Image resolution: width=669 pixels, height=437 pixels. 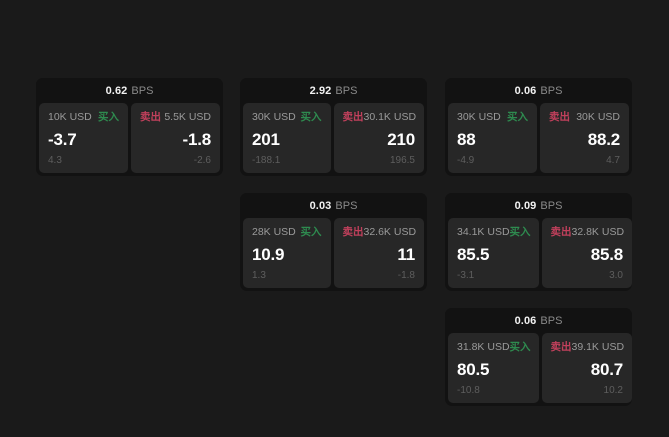 I want to click on sell-panel-header: 卖出 30.1K USD, so click(x=379, y=117).